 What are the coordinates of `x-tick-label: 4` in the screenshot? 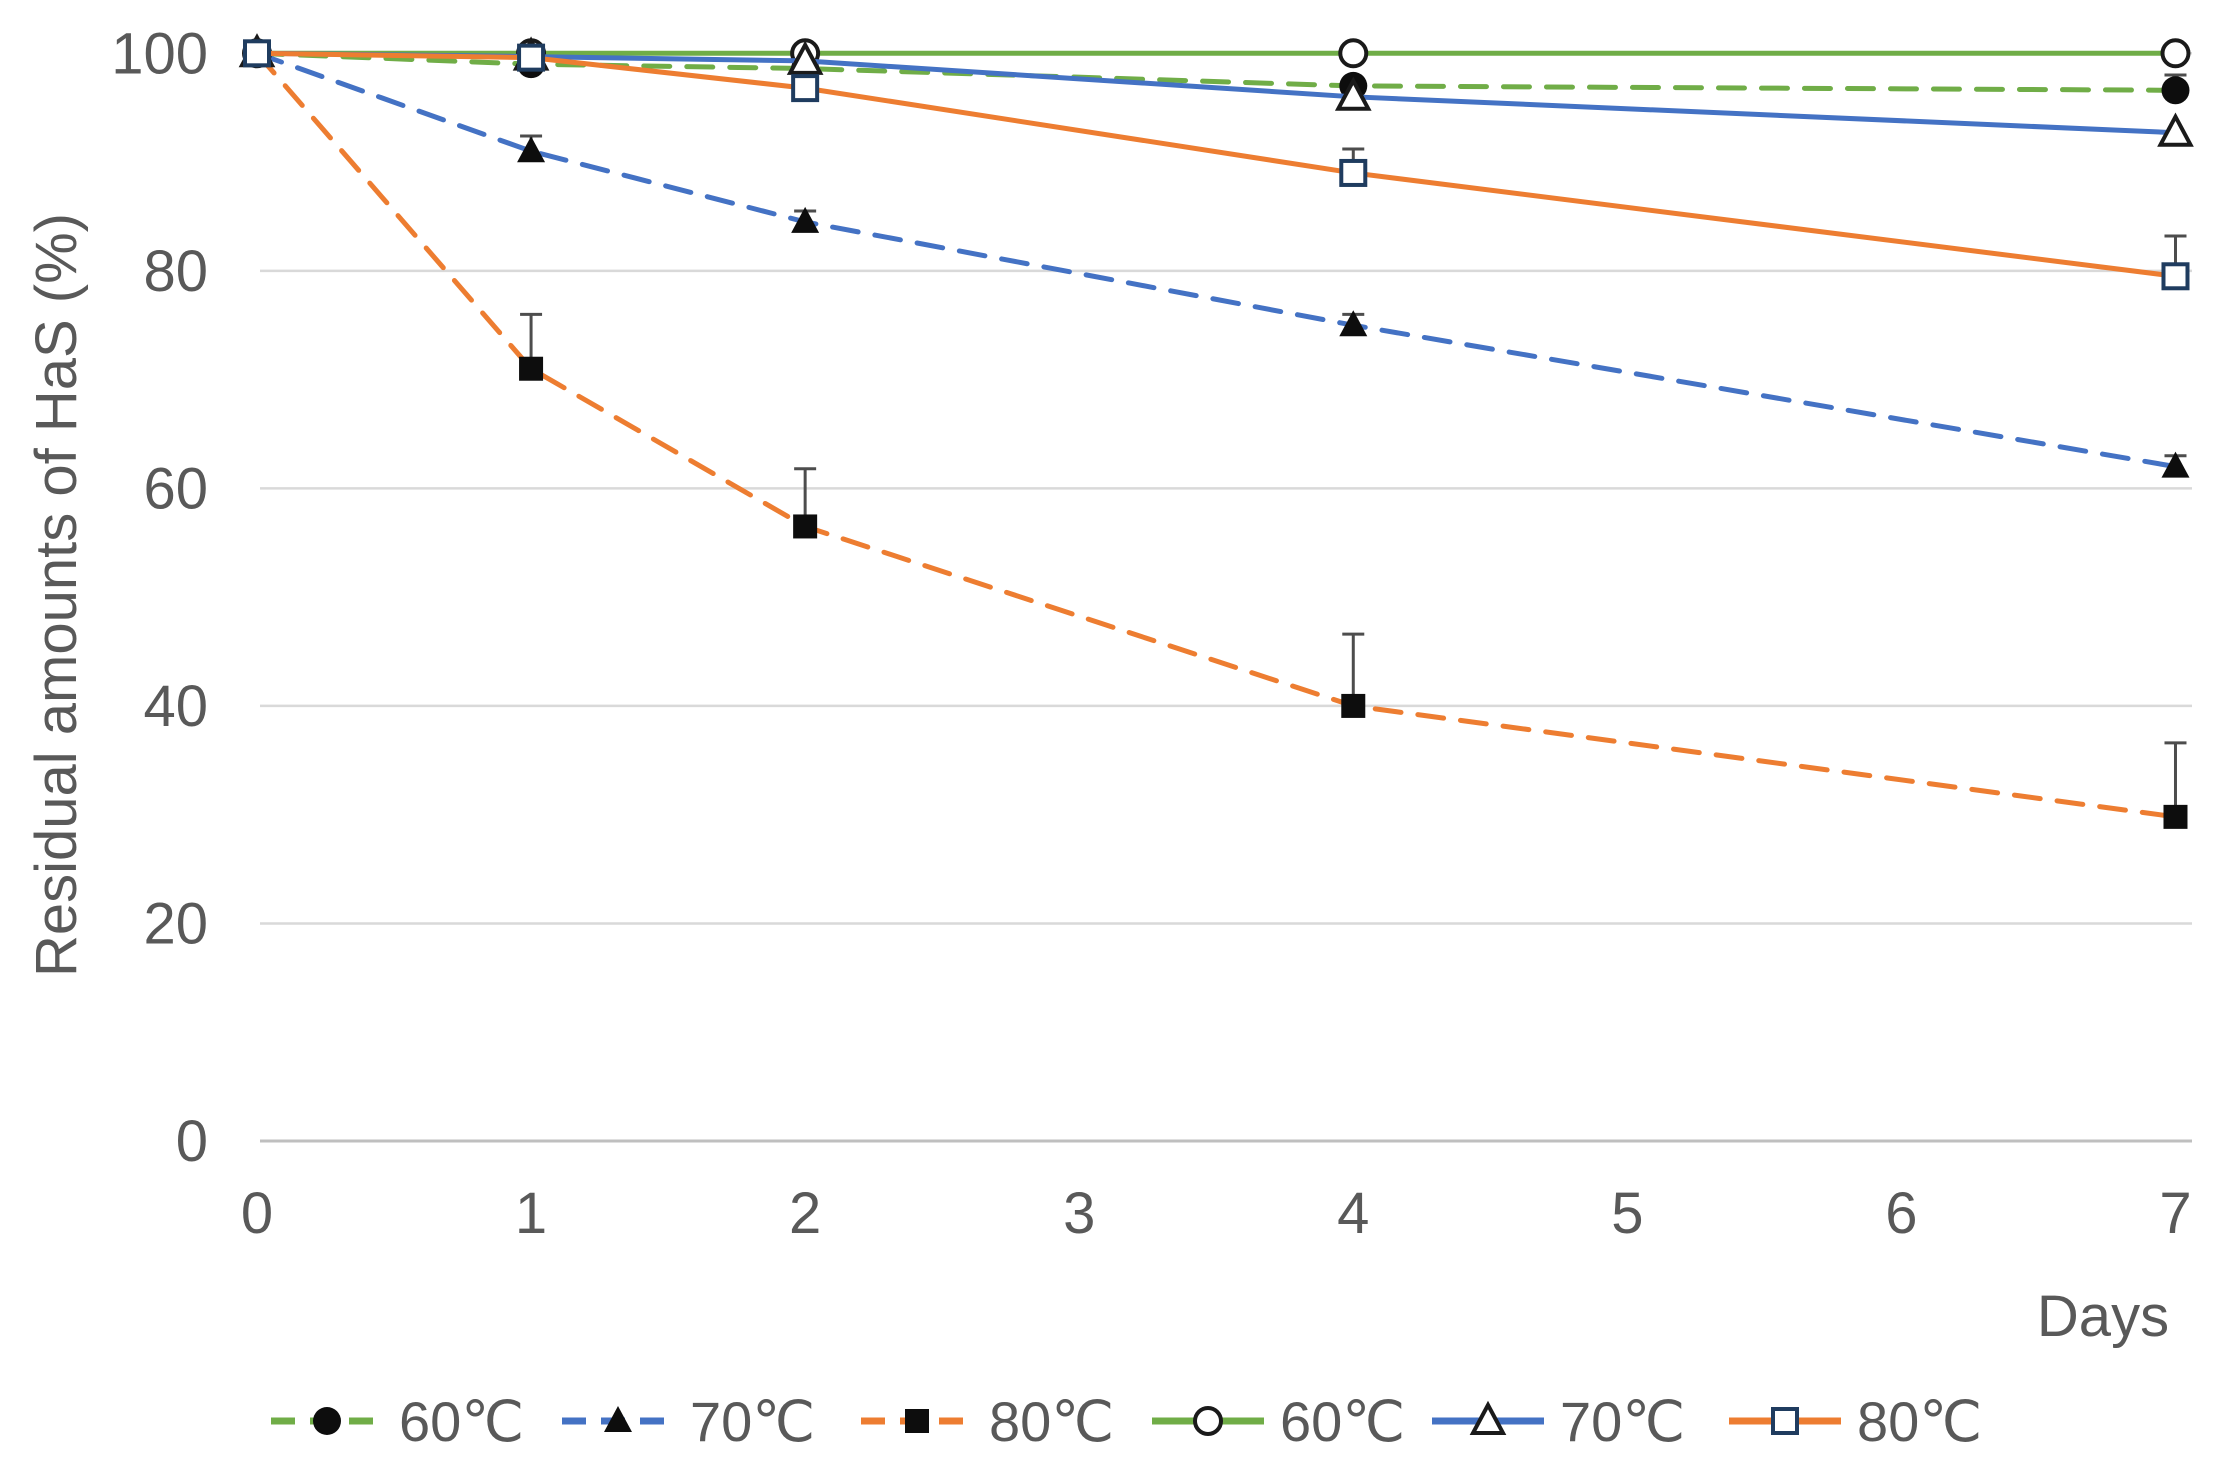 It's located at (1353, 1213).